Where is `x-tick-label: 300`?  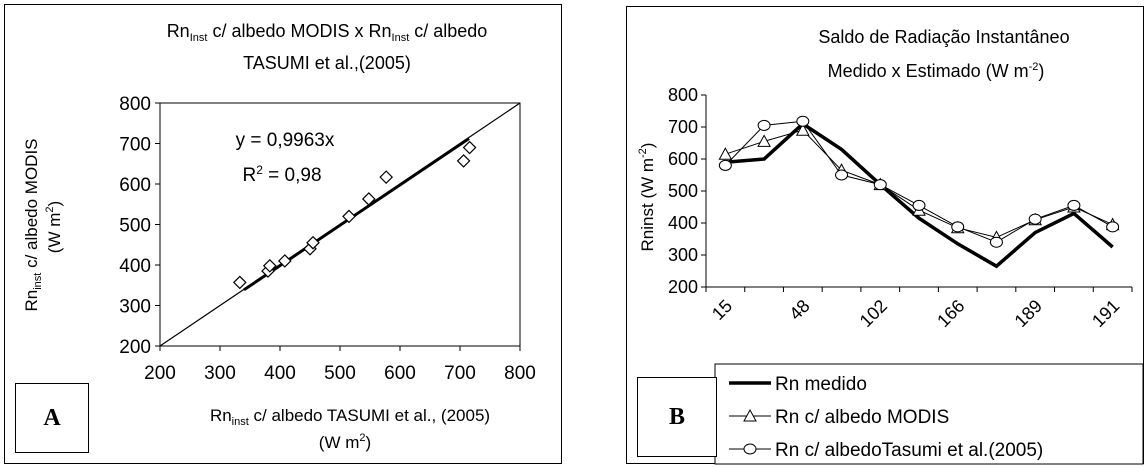
x-tick-label: 300 is located at coordinates (220, 373).